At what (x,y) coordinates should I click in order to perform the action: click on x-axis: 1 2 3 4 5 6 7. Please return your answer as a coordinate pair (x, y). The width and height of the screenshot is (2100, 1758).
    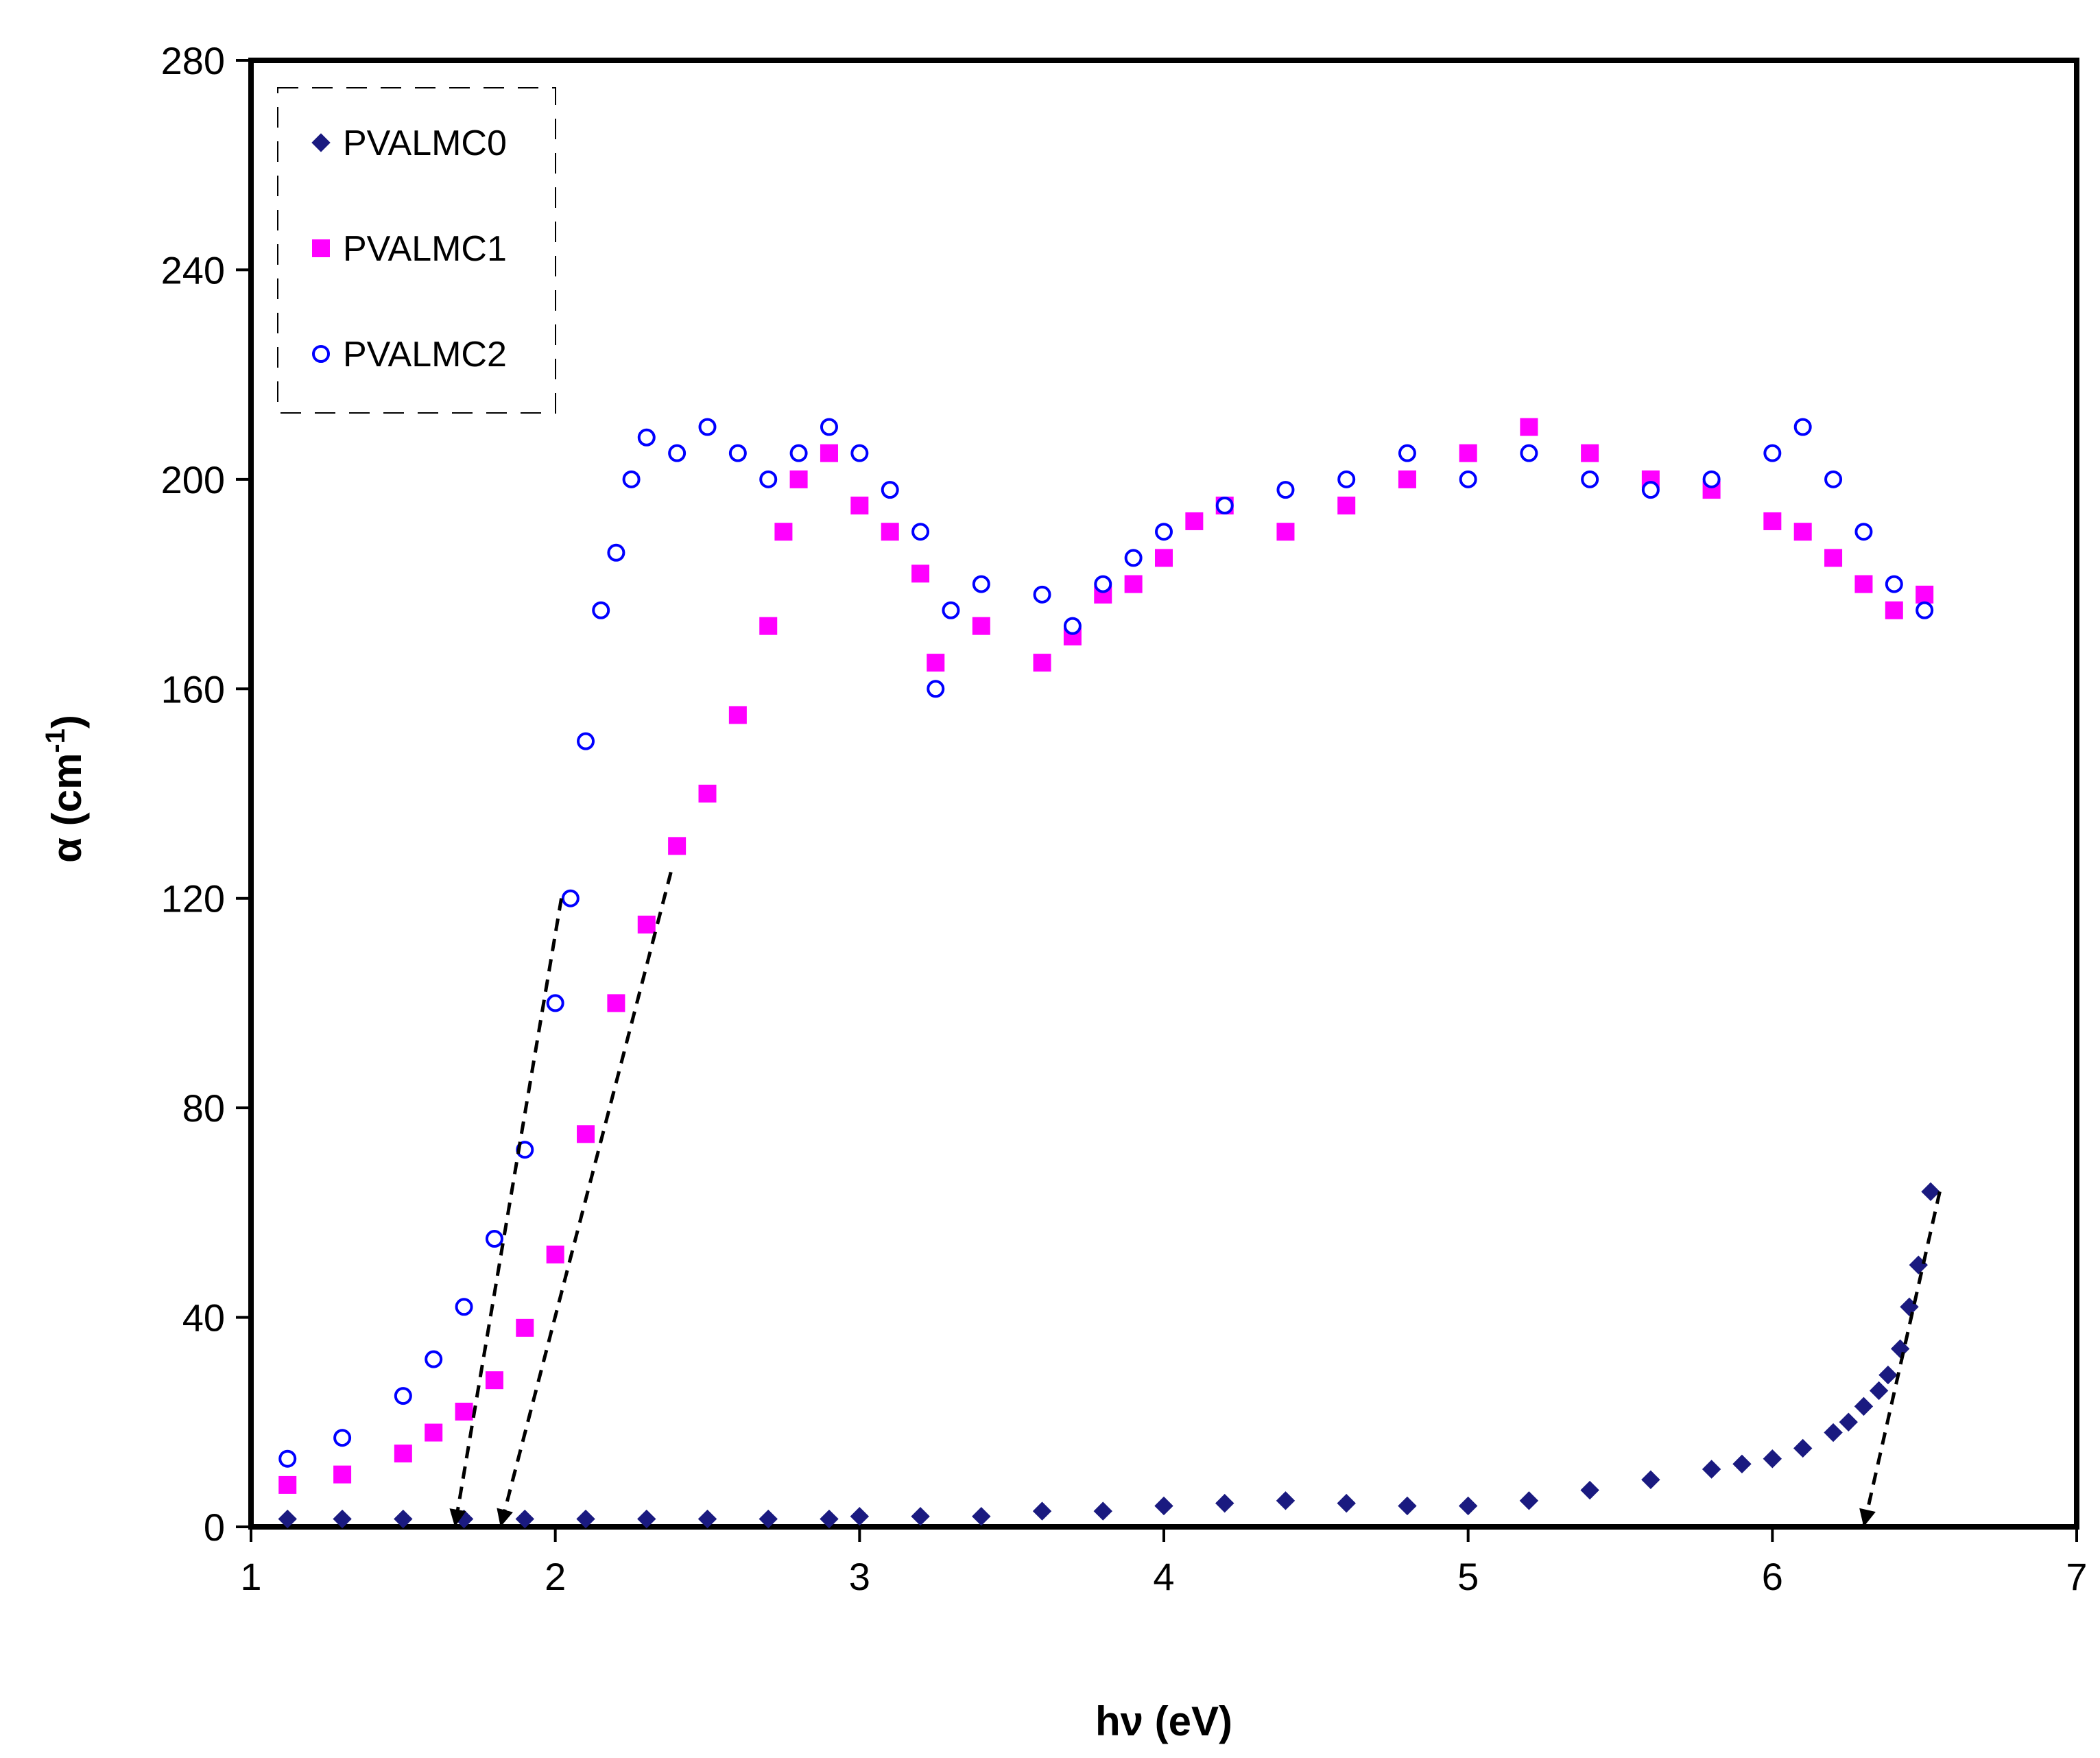
    Looking at the image, I should click on (1164, 1562).